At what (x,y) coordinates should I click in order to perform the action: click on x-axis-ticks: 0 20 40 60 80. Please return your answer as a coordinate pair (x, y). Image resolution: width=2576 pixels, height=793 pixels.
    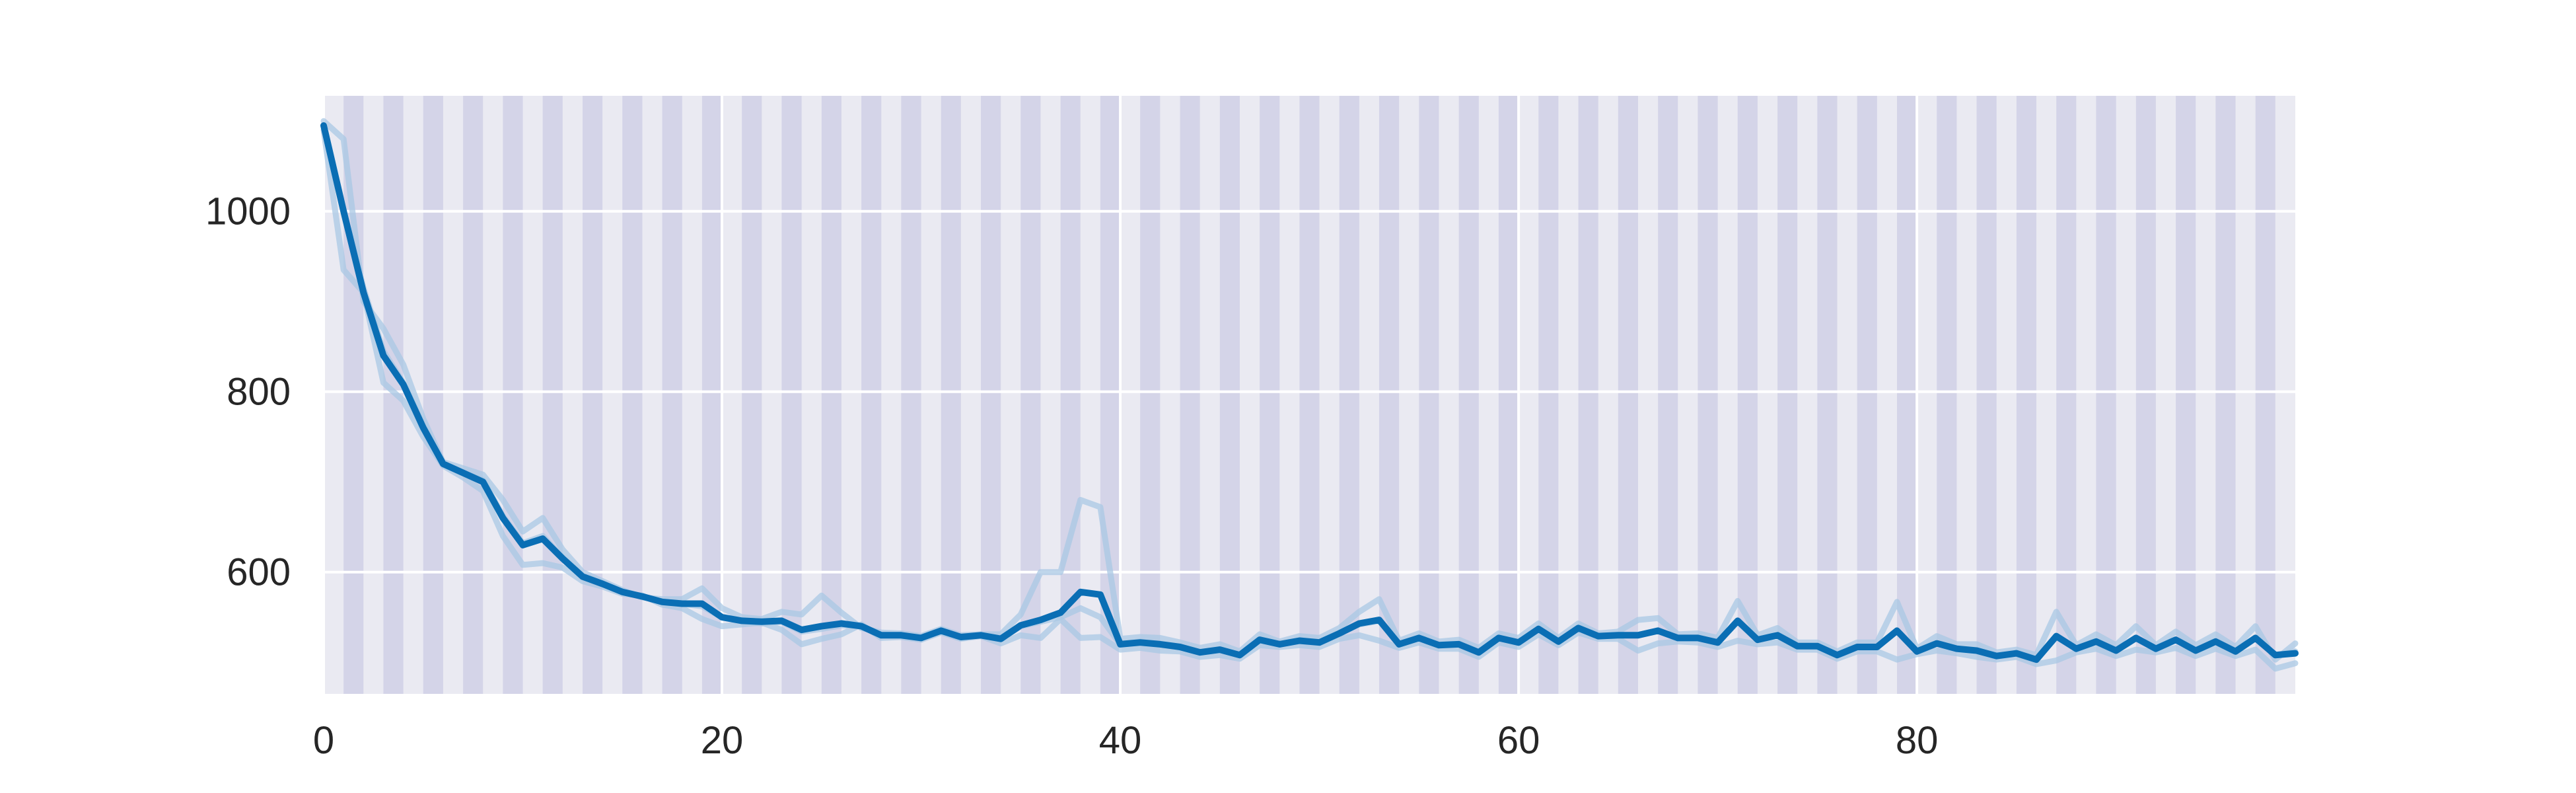
    Looking at the image, I should click on (1126, 740).